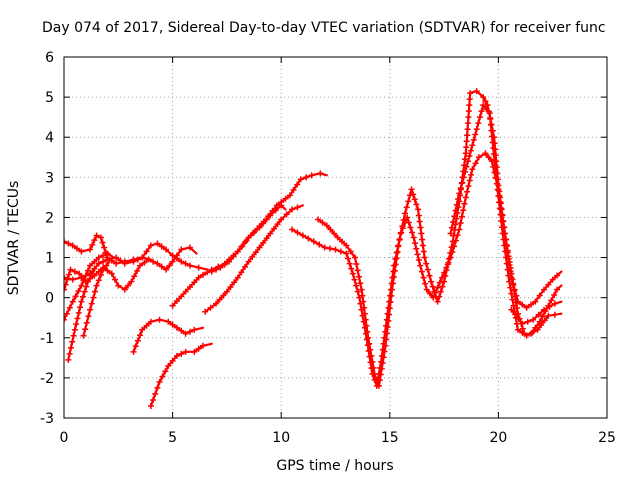 The image size is (640, 480). I want to click on y-tick-label: -2, so click(47, 379).